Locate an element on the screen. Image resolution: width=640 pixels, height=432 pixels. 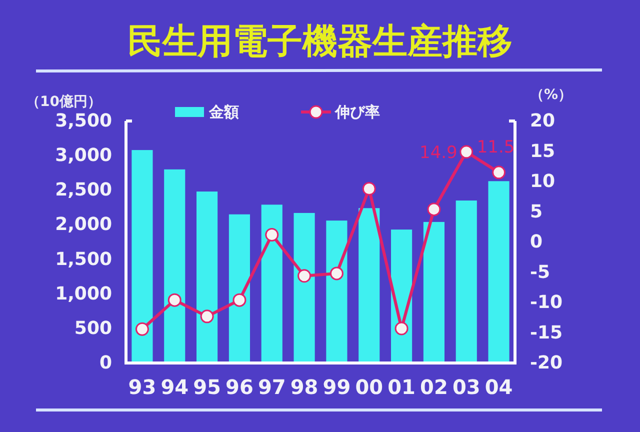
x-tick-label: 04 is located at coordinates (498, 387).